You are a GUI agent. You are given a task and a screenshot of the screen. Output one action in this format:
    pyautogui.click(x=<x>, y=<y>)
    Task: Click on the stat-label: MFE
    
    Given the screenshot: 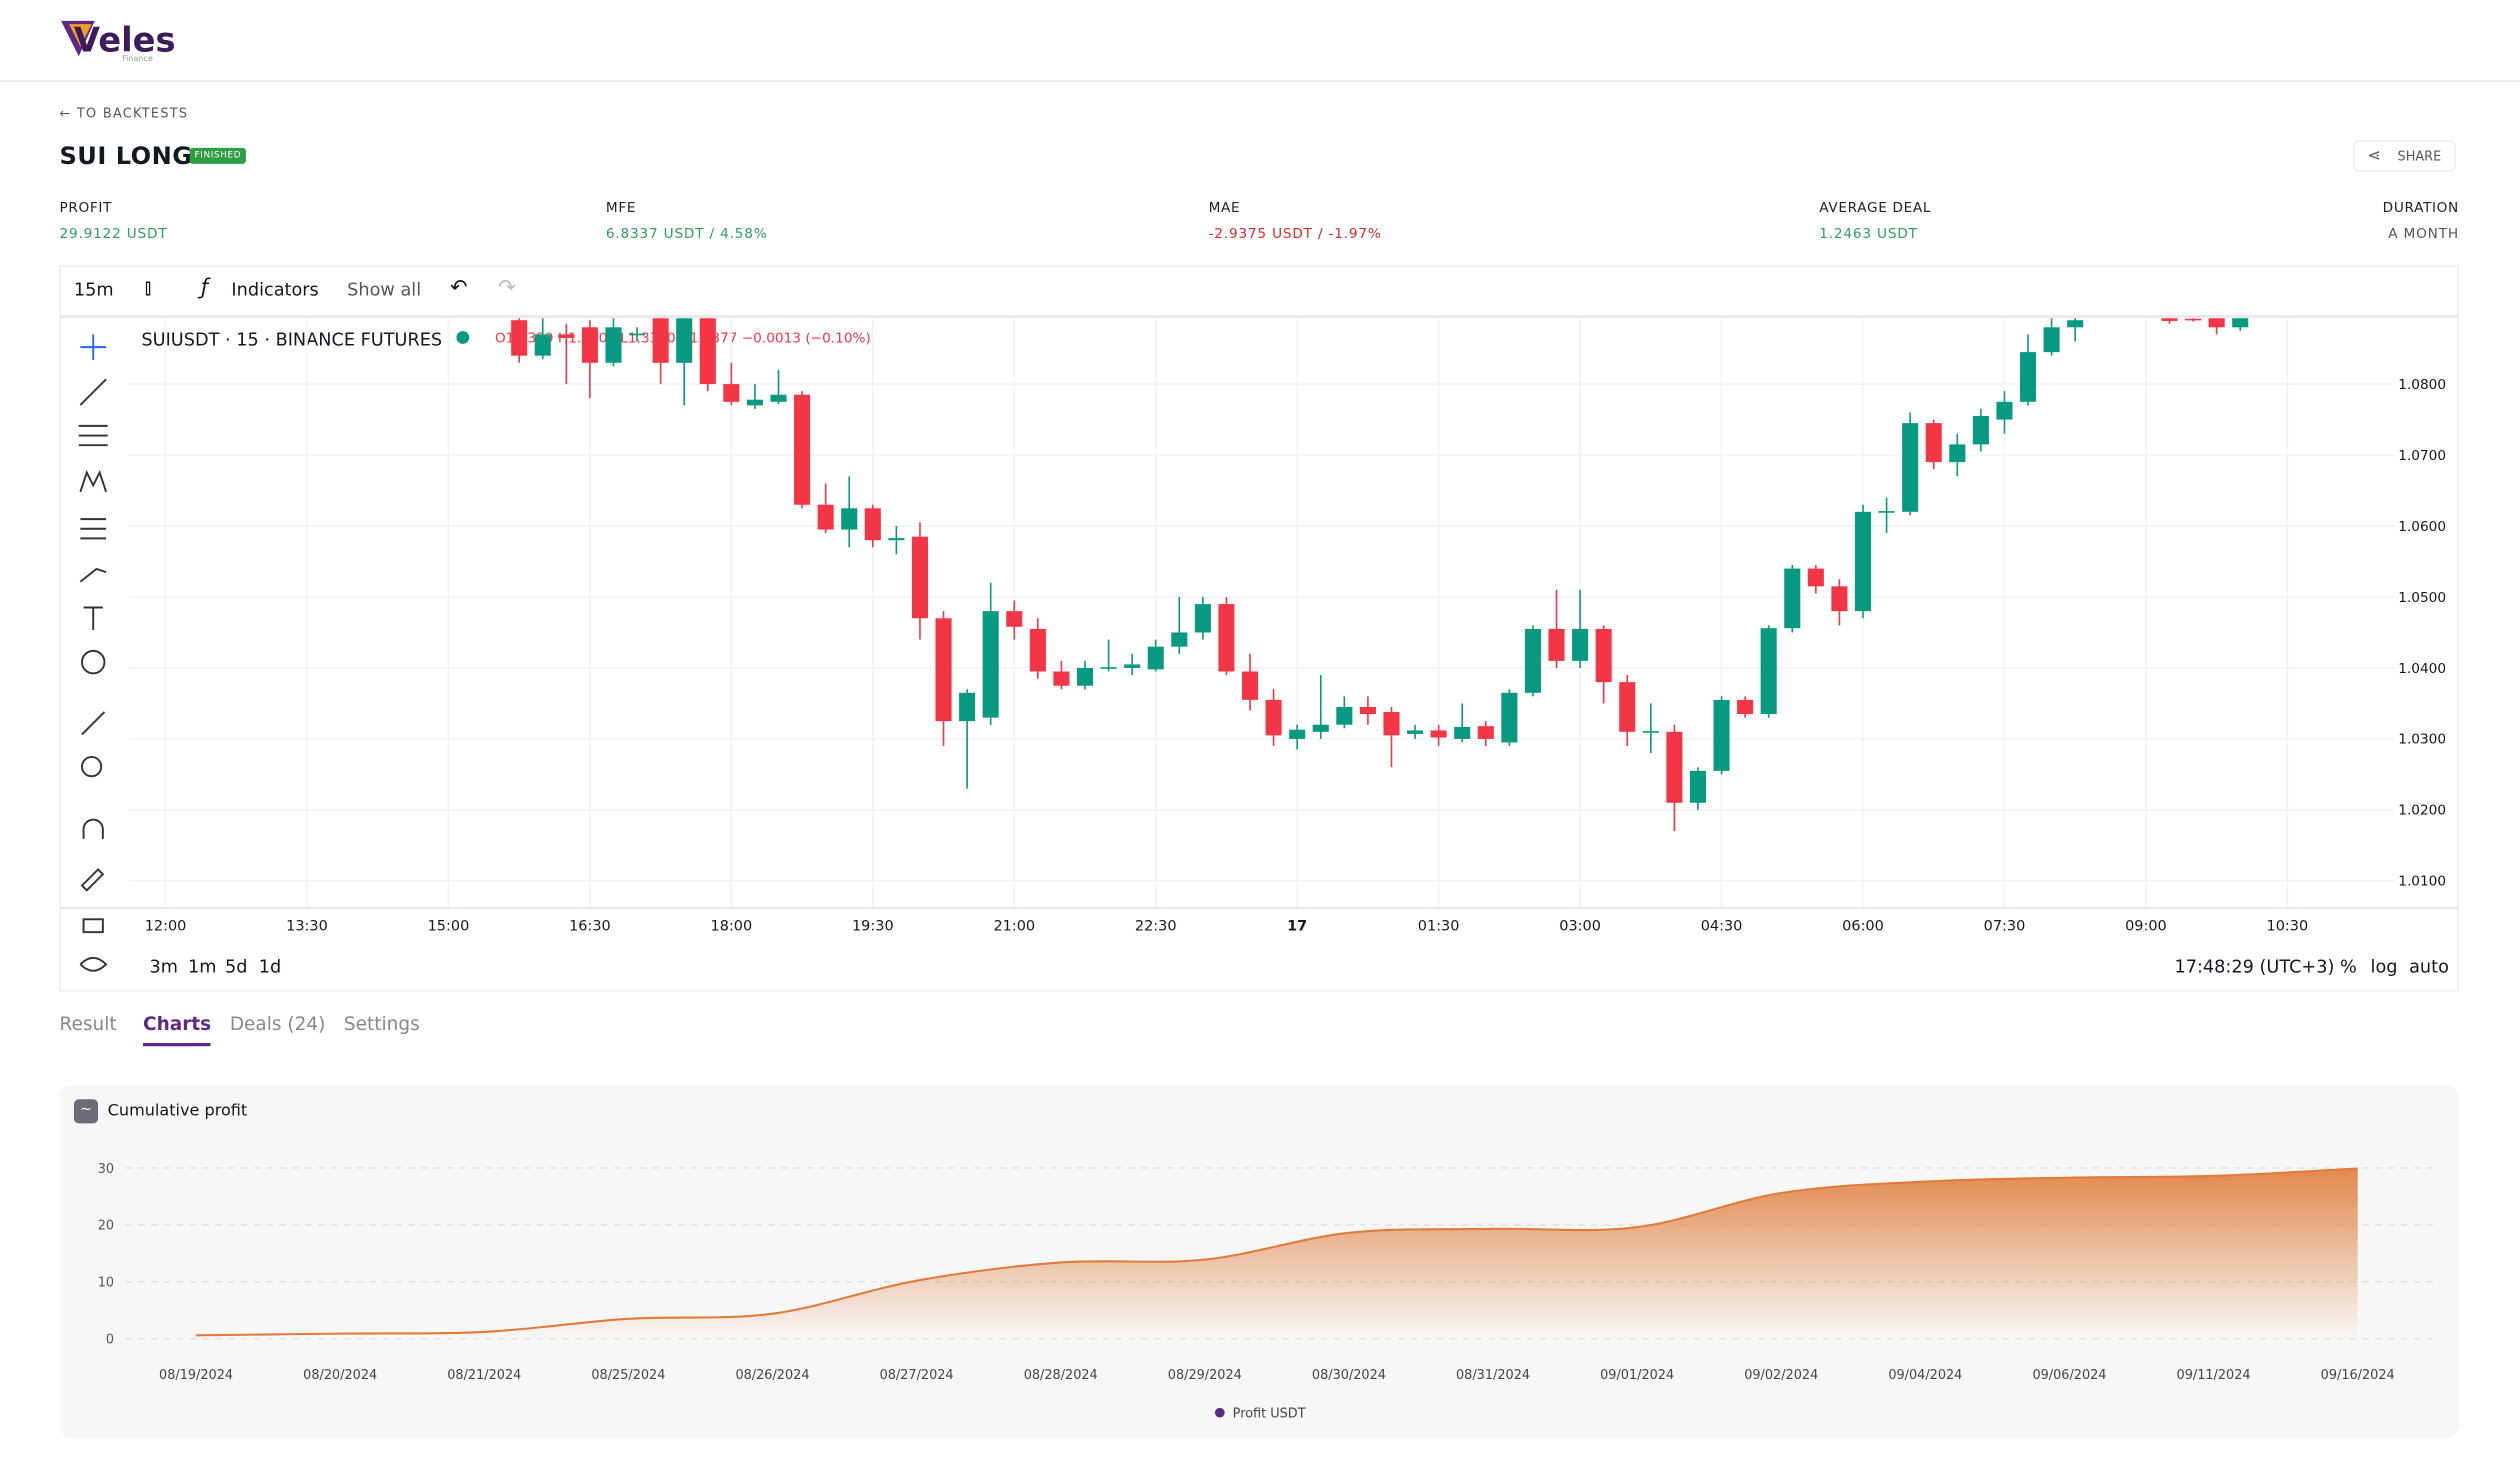 What is the action you would take?
    pyautogui.click(x=621, y=208)
    